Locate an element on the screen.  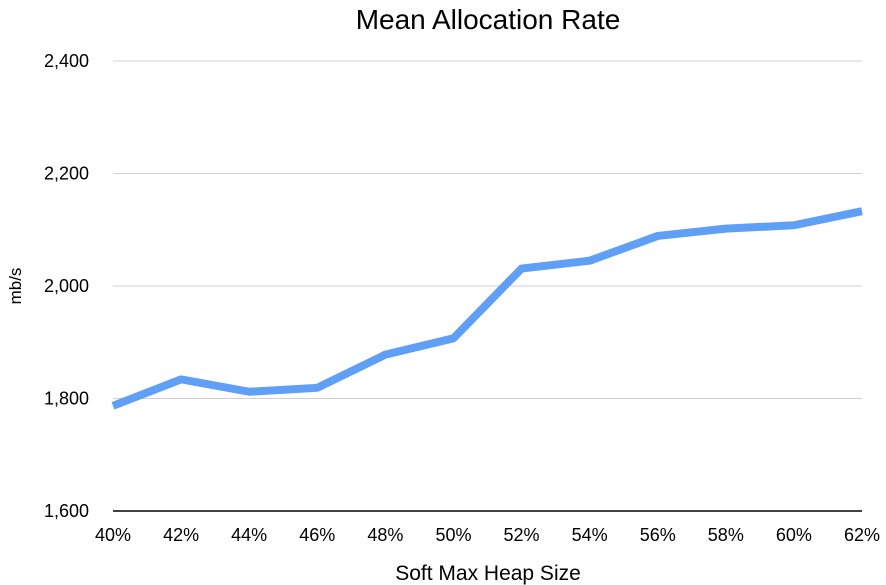
x-tick-label: 52% is located at coordinates (522, 535).